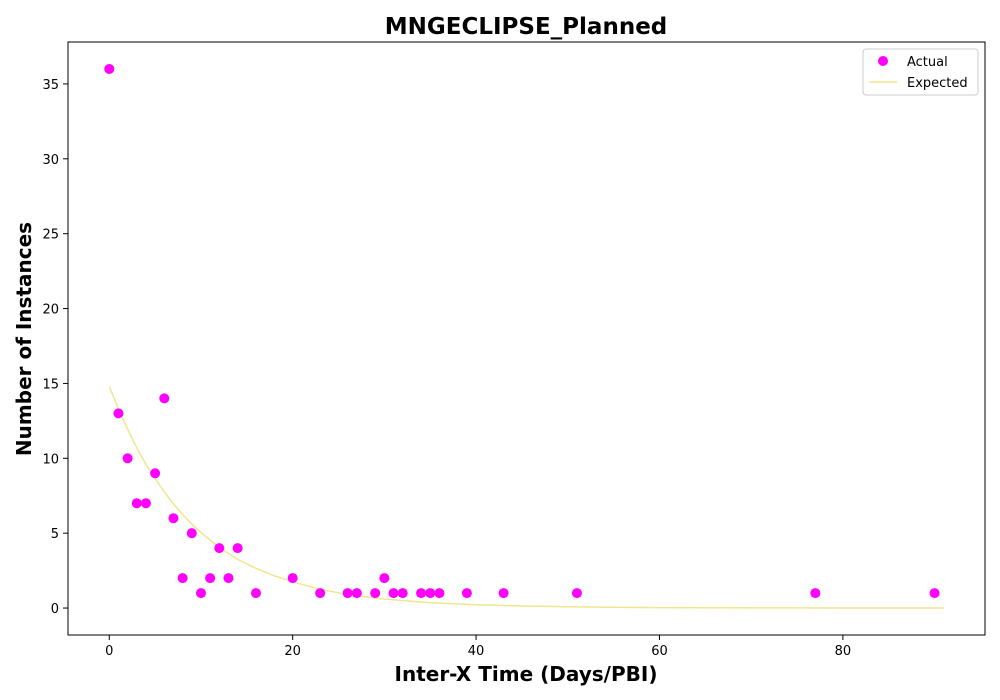 Image resolution: width=1000 pixels, height=700 pixels. I want to click on y-axis: 0 5 10 15 20 25 30 35, so click(55, 347).